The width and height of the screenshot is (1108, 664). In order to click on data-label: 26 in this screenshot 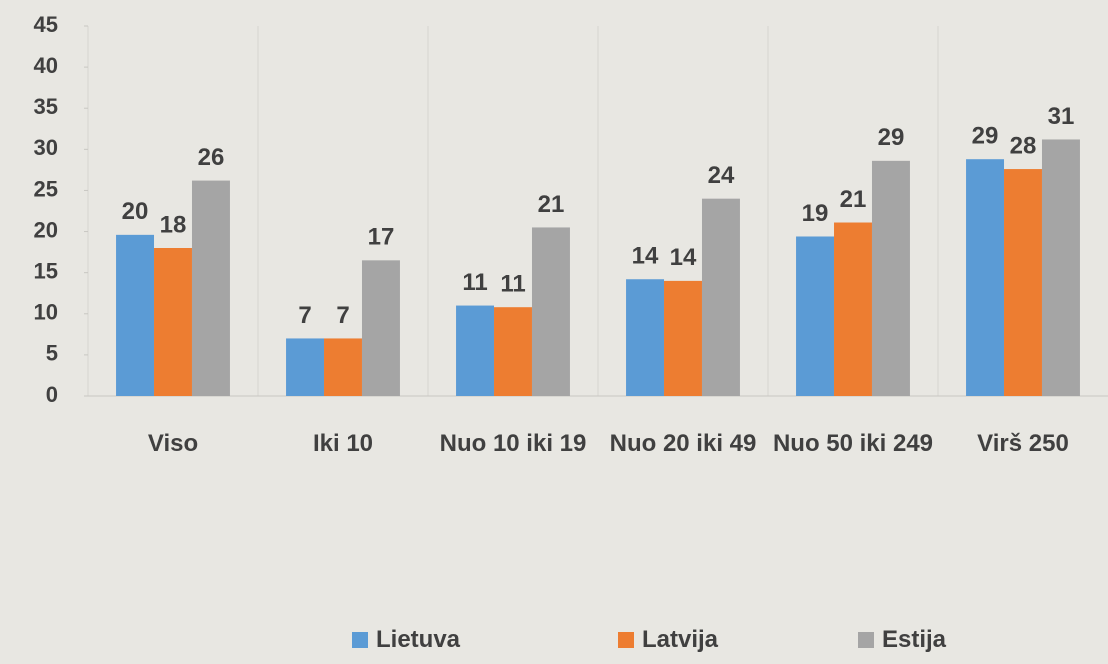, I will do `click(211, 157)`.